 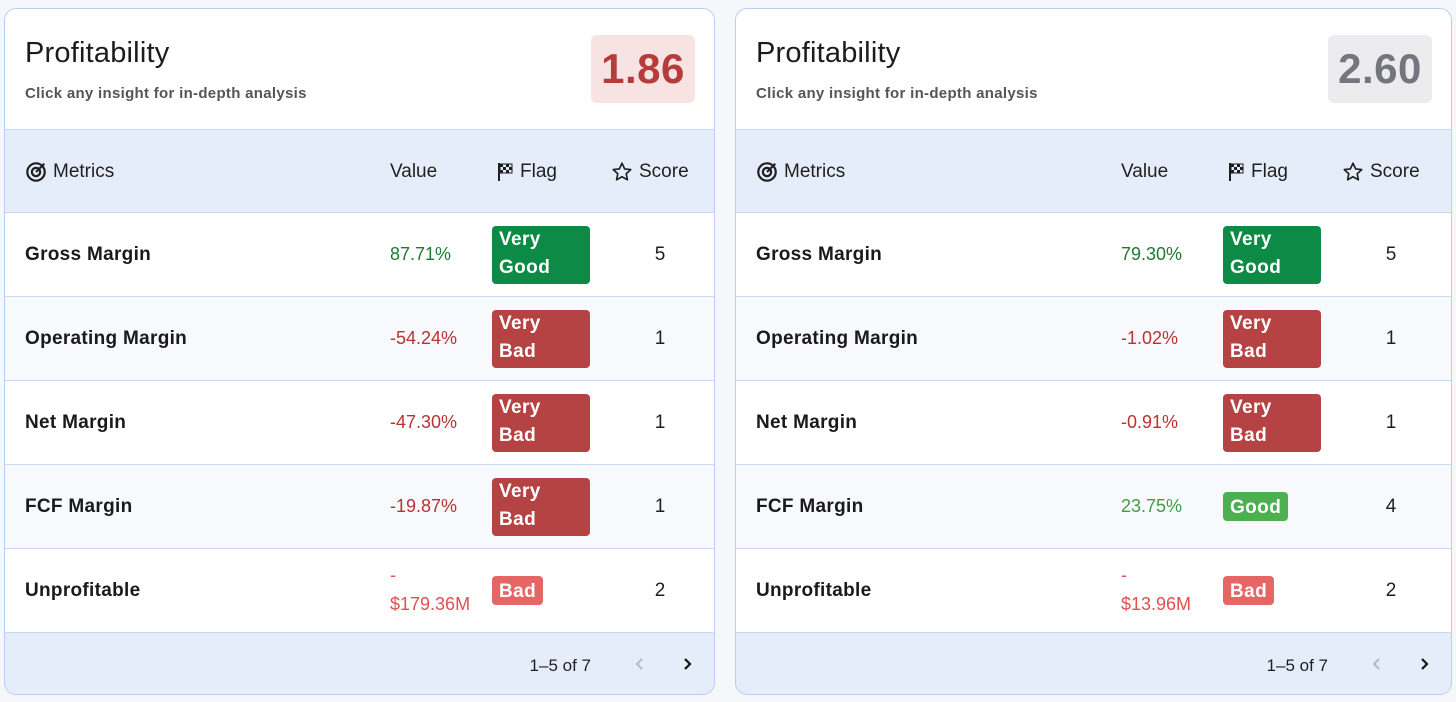 I want to click on column-label-metrics: Metrics, so click(x=815, y=171).